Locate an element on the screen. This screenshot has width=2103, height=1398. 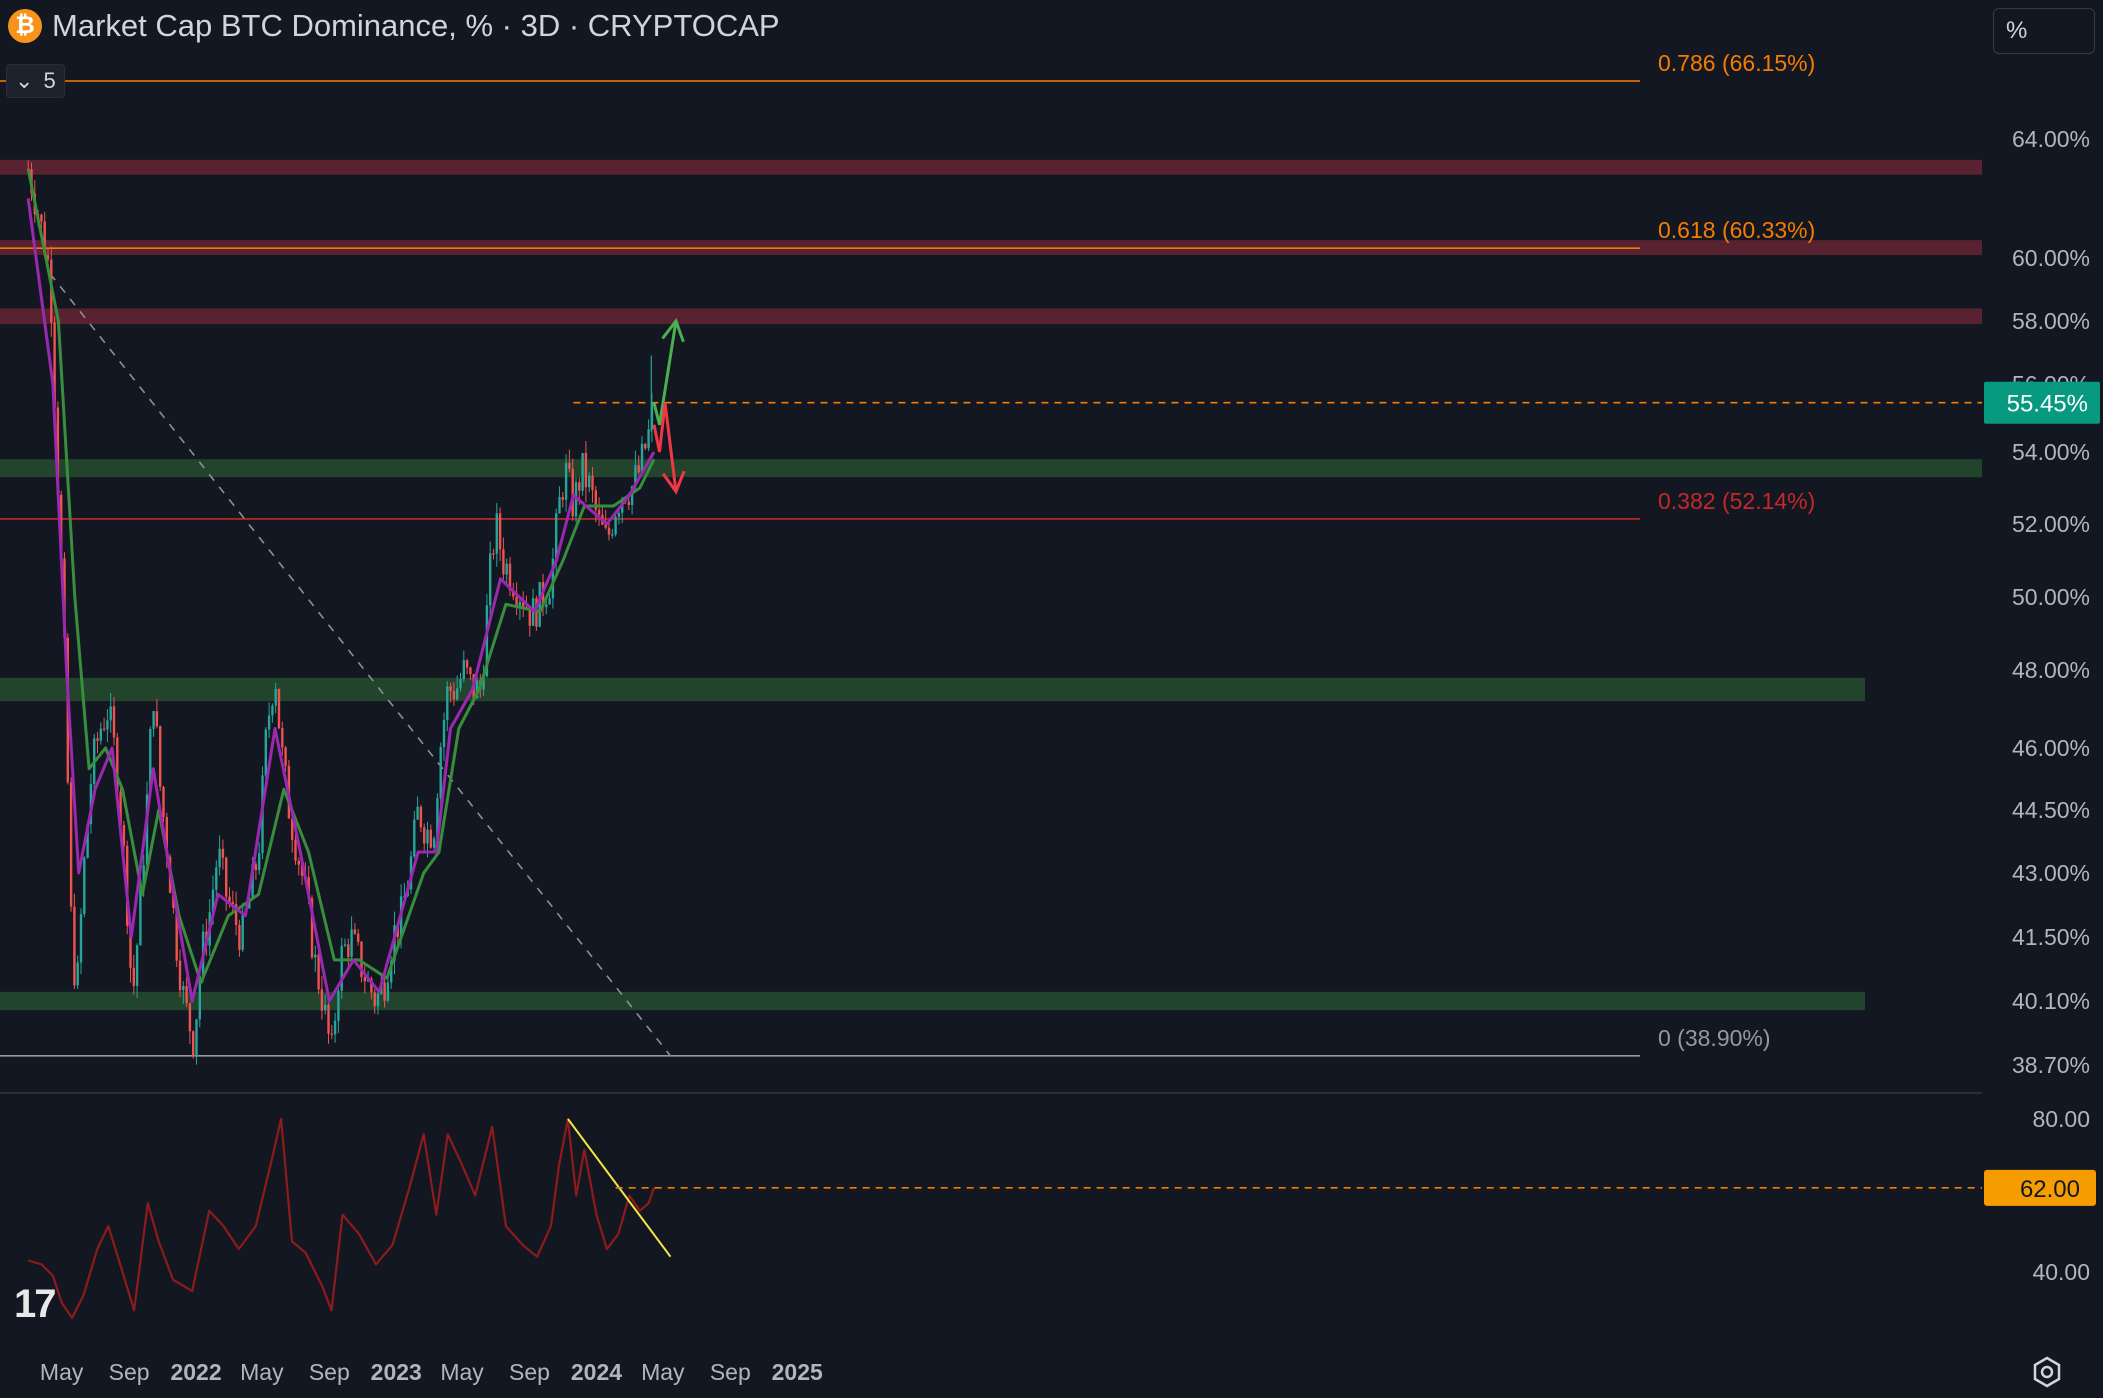
chevron-down-icon: ⌄ is located at coordinates (24, 80).